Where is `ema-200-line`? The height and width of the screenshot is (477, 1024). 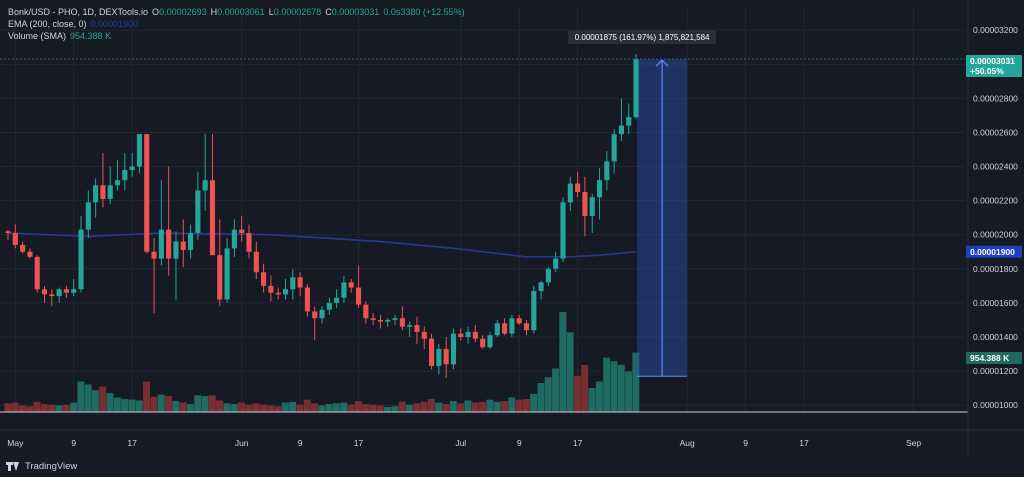
ema-200-line is located at coordinates (322, 245).